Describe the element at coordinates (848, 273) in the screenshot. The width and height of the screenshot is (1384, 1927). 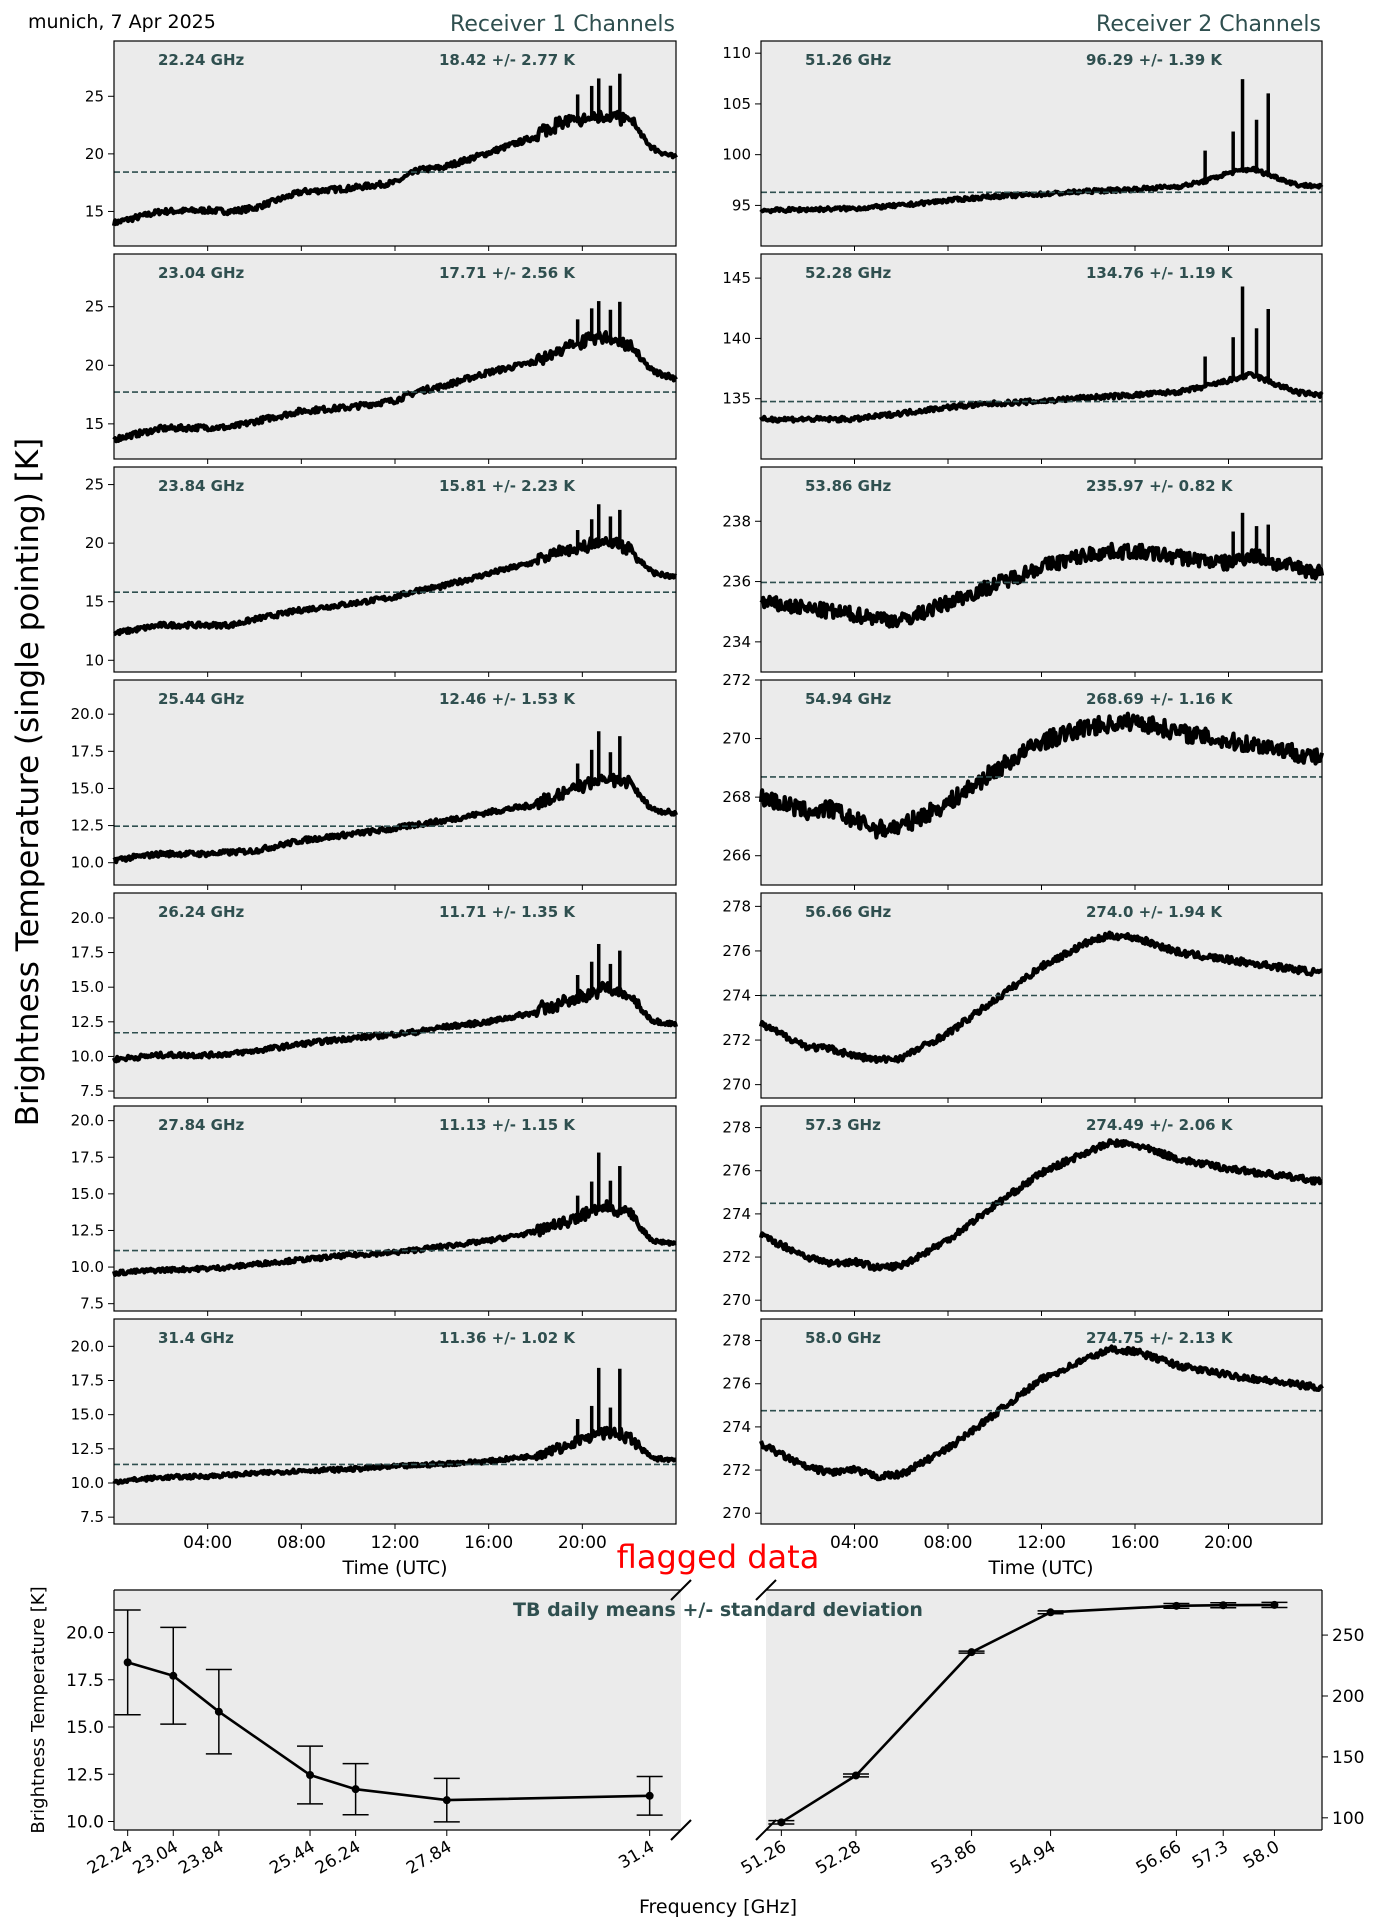
I see `frequency-label: 52.28 GHz` at that location.